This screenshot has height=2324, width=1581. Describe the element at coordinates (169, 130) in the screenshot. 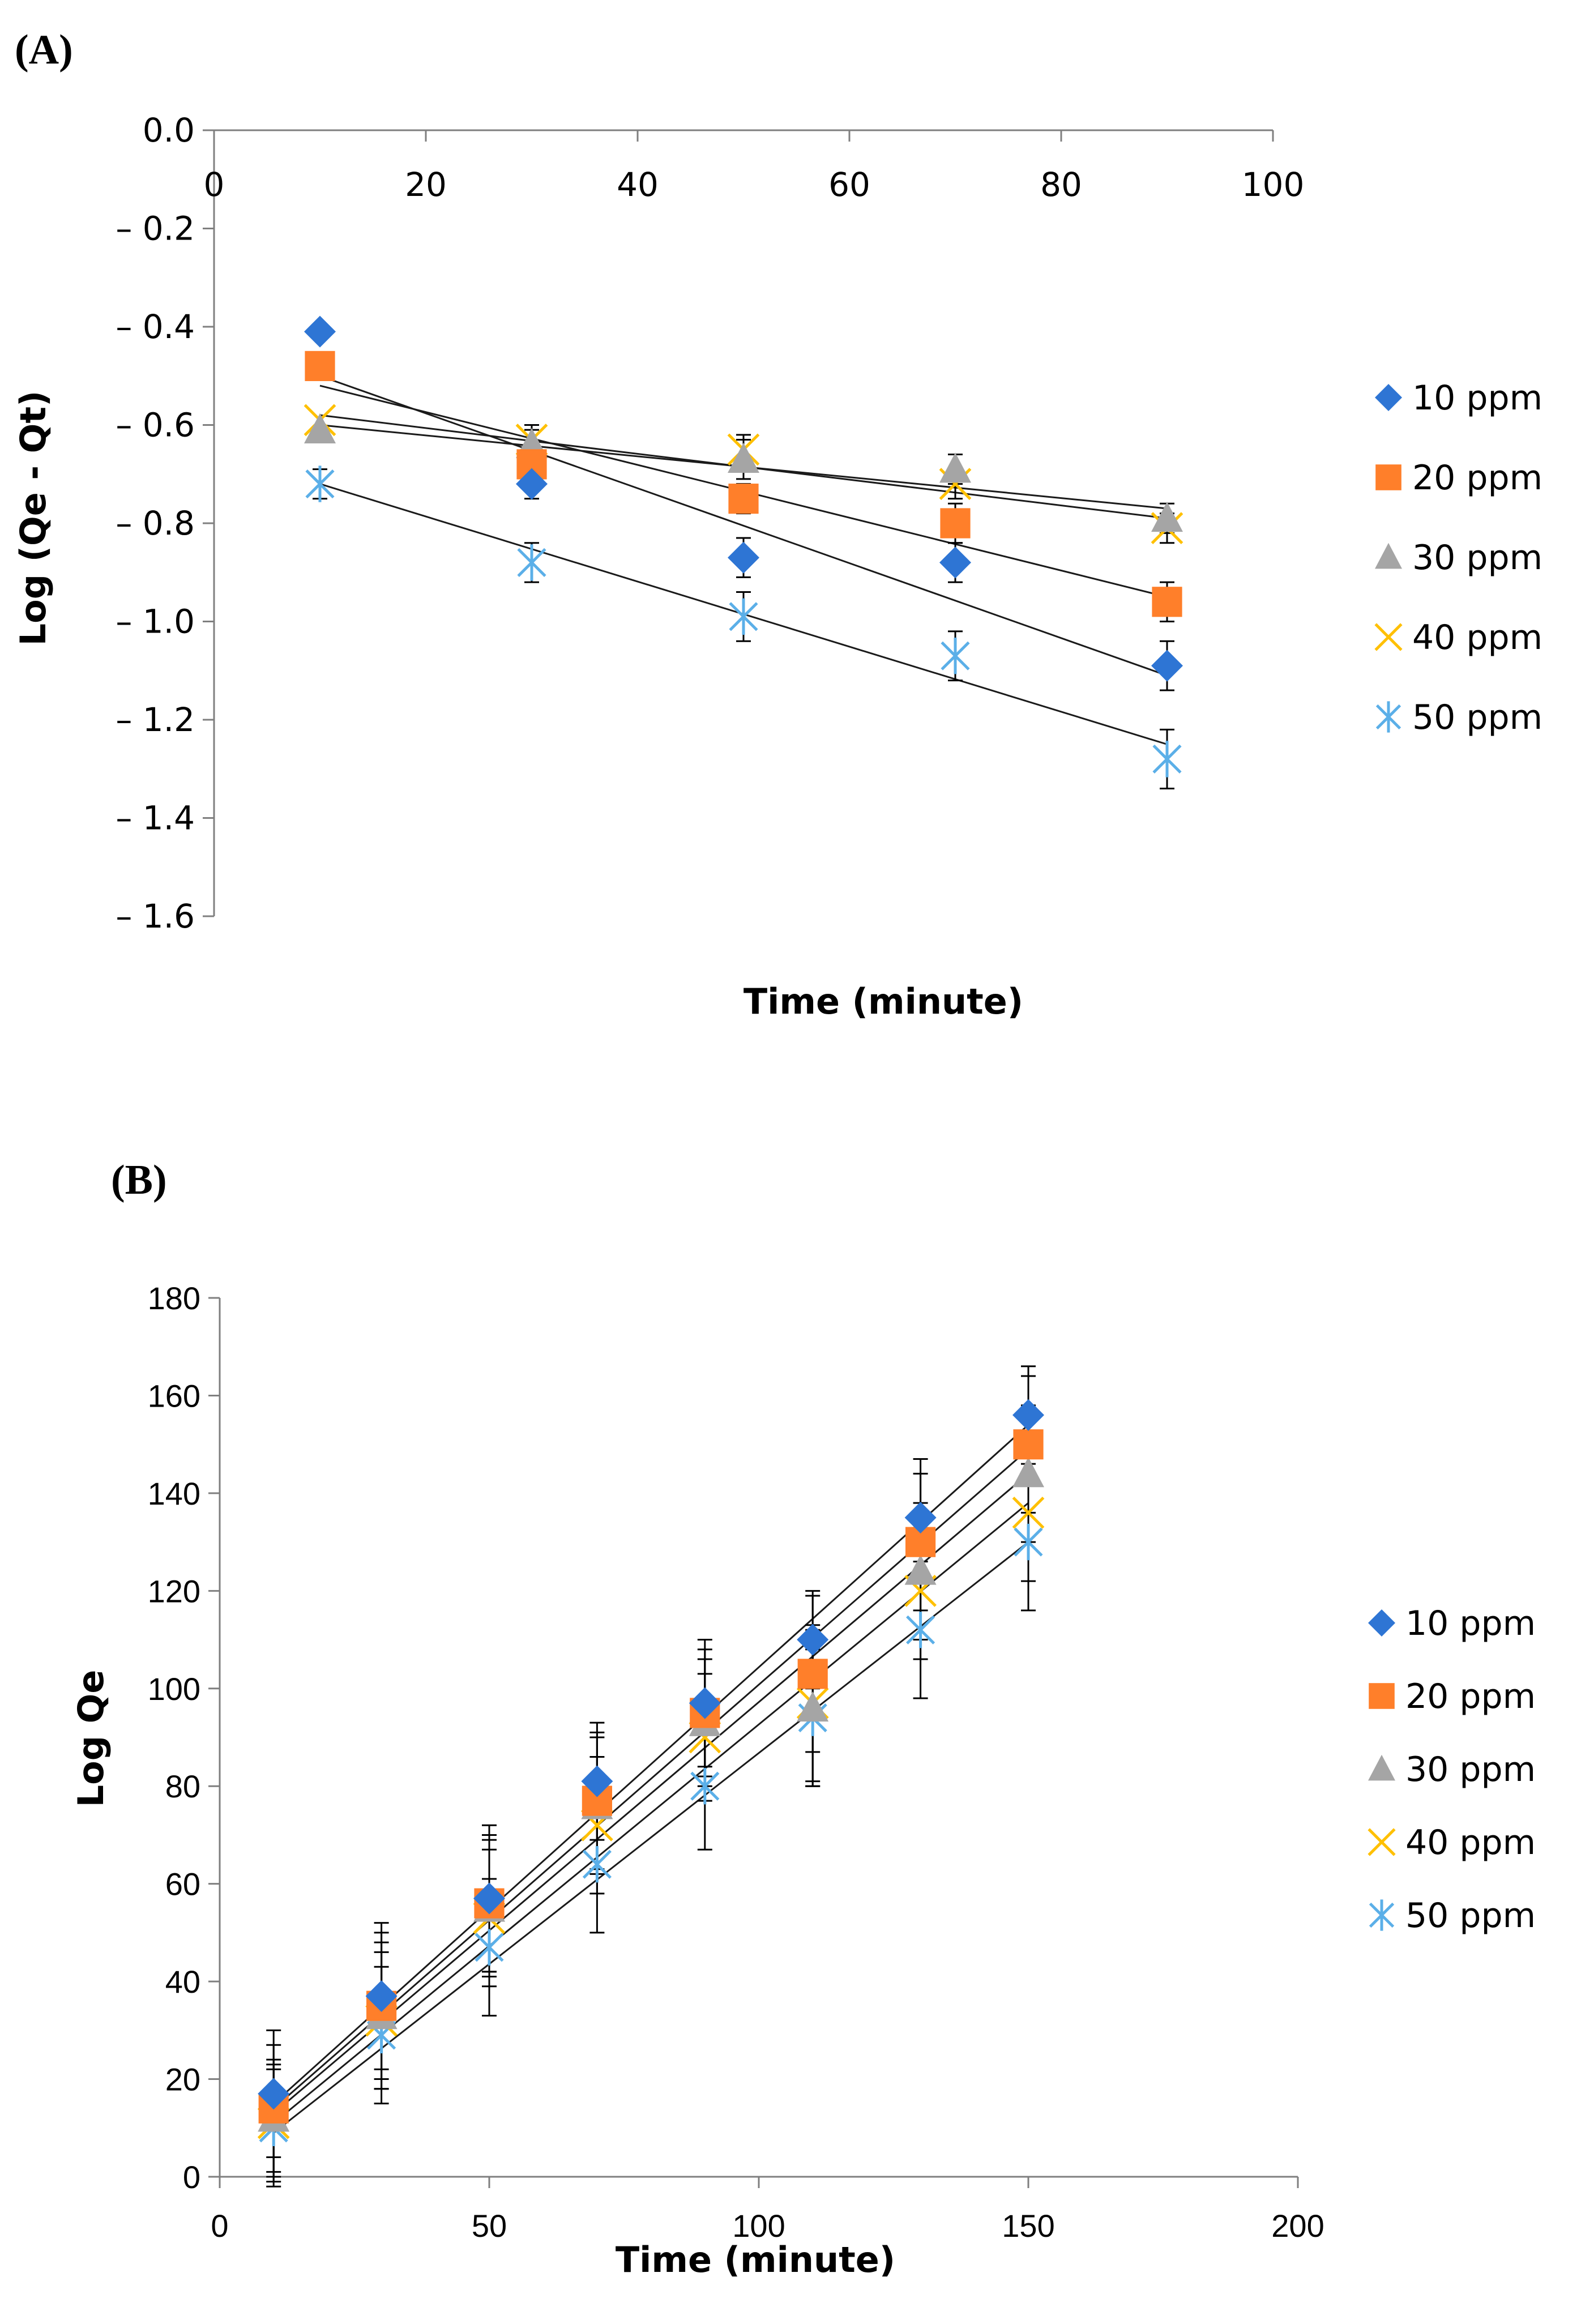

I see `y-tick-label: 0.0` at that location.